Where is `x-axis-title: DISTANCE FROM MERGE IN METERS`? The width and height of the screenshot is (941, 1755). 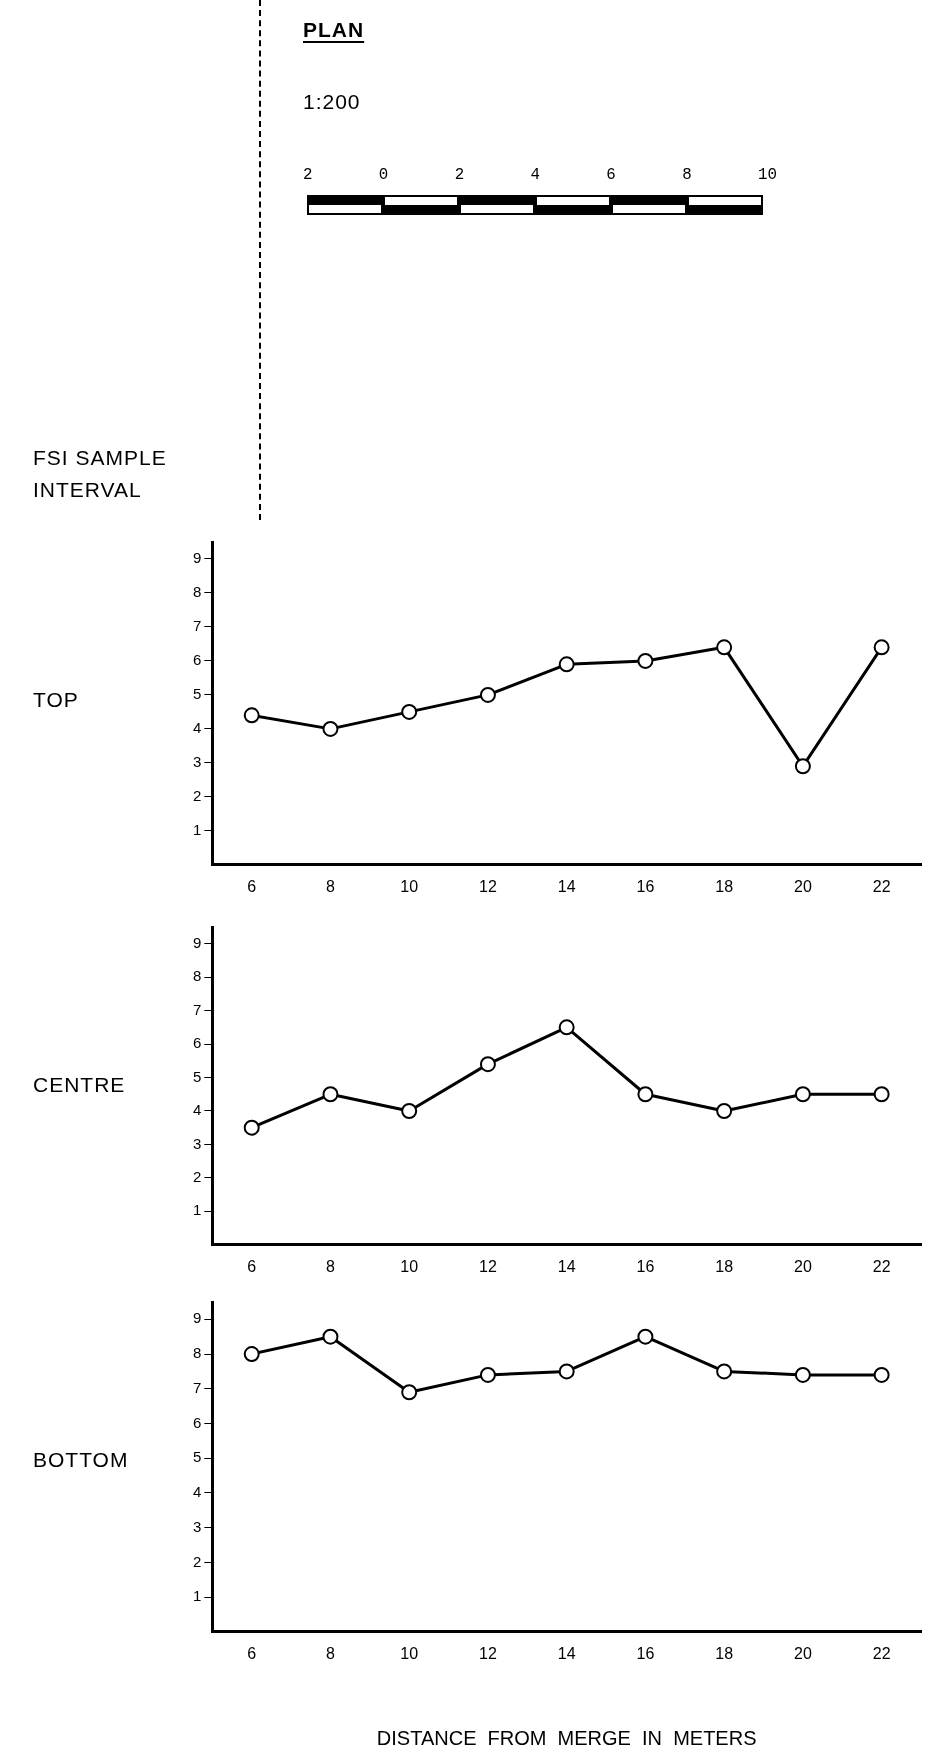
x-axis-title: DISTANCE FROM MERGE IN METERS is located at coordinates (566, 1737).